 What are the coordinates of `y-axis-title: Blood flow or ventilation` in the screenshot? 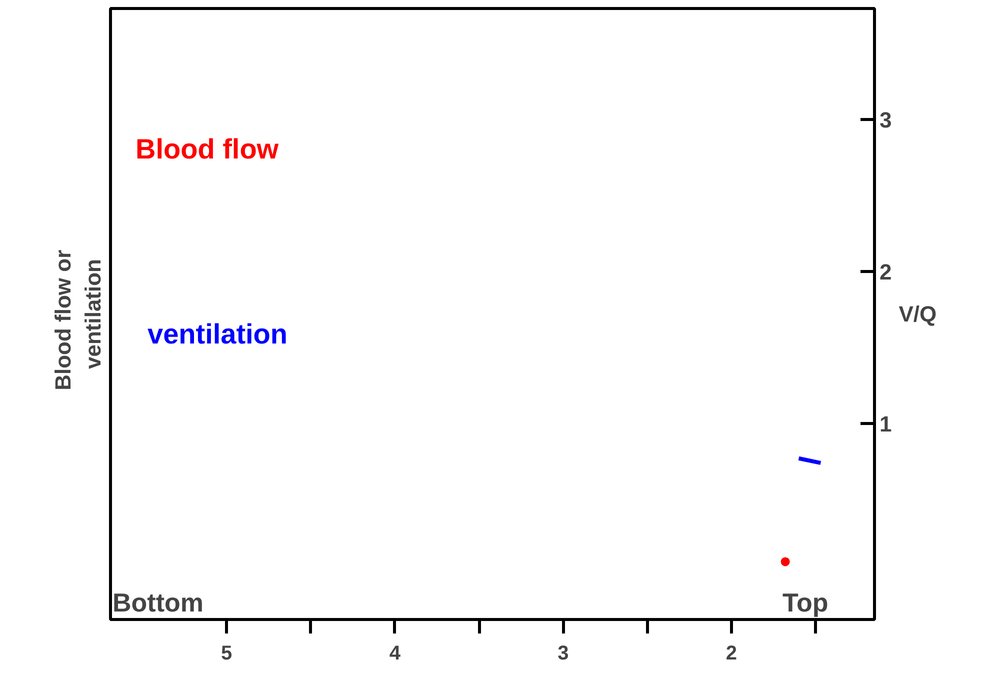 It's located at (78, 319).